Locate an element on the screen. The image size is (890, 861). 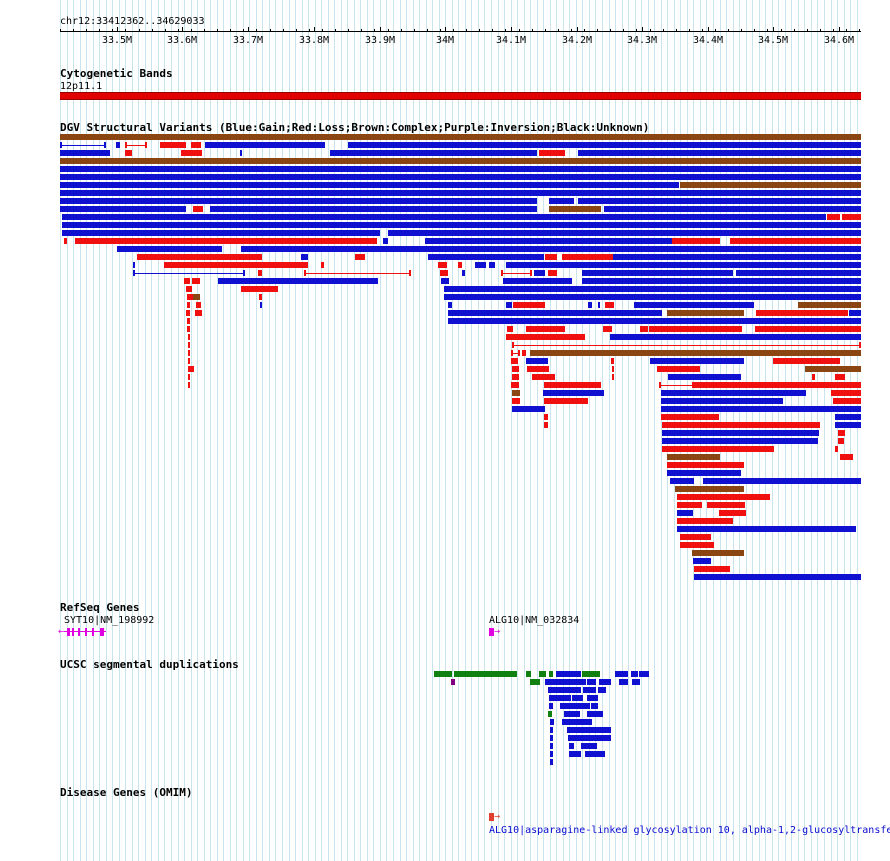
gene-model-alg10: → is located at coordinates (496, 632).